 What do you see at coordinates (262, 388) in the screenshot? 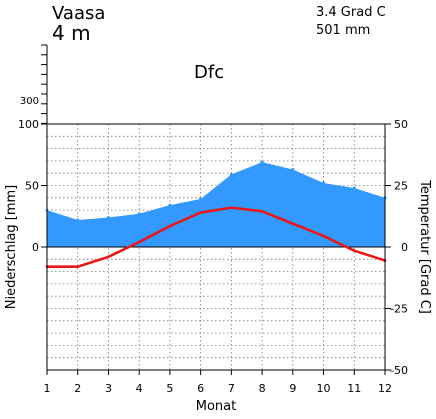
I see `x-tick-label: 8` at bounding box center [262, 388].